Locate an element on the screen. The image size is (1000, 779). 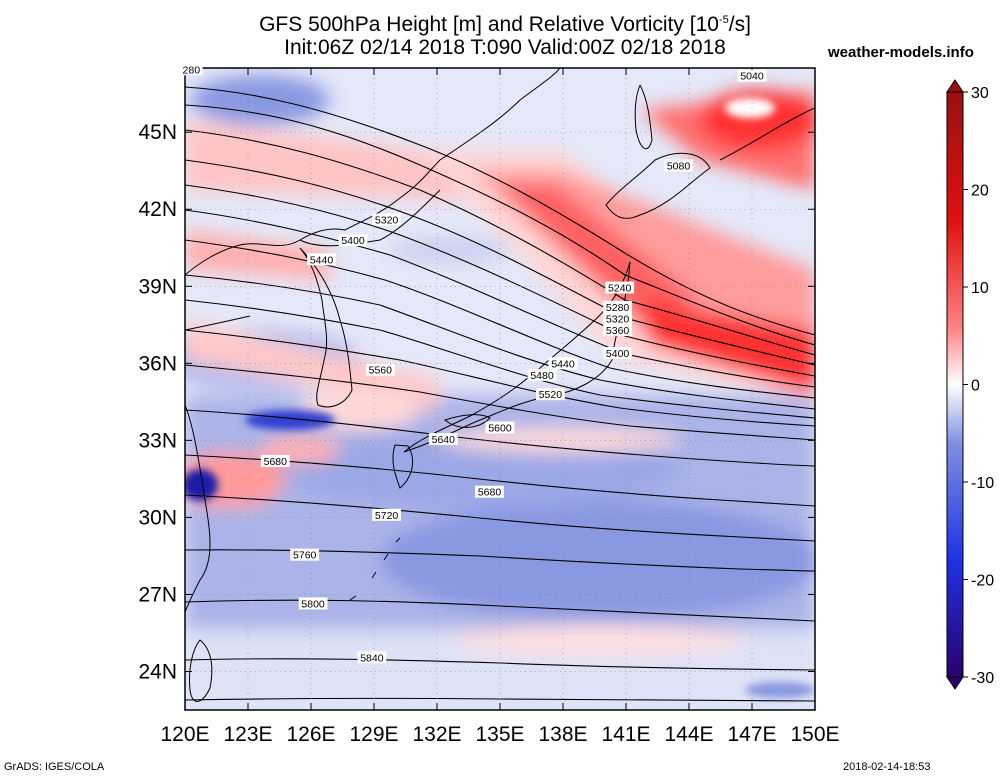
contour-label: 5560 is located at coordinates (381, 371).